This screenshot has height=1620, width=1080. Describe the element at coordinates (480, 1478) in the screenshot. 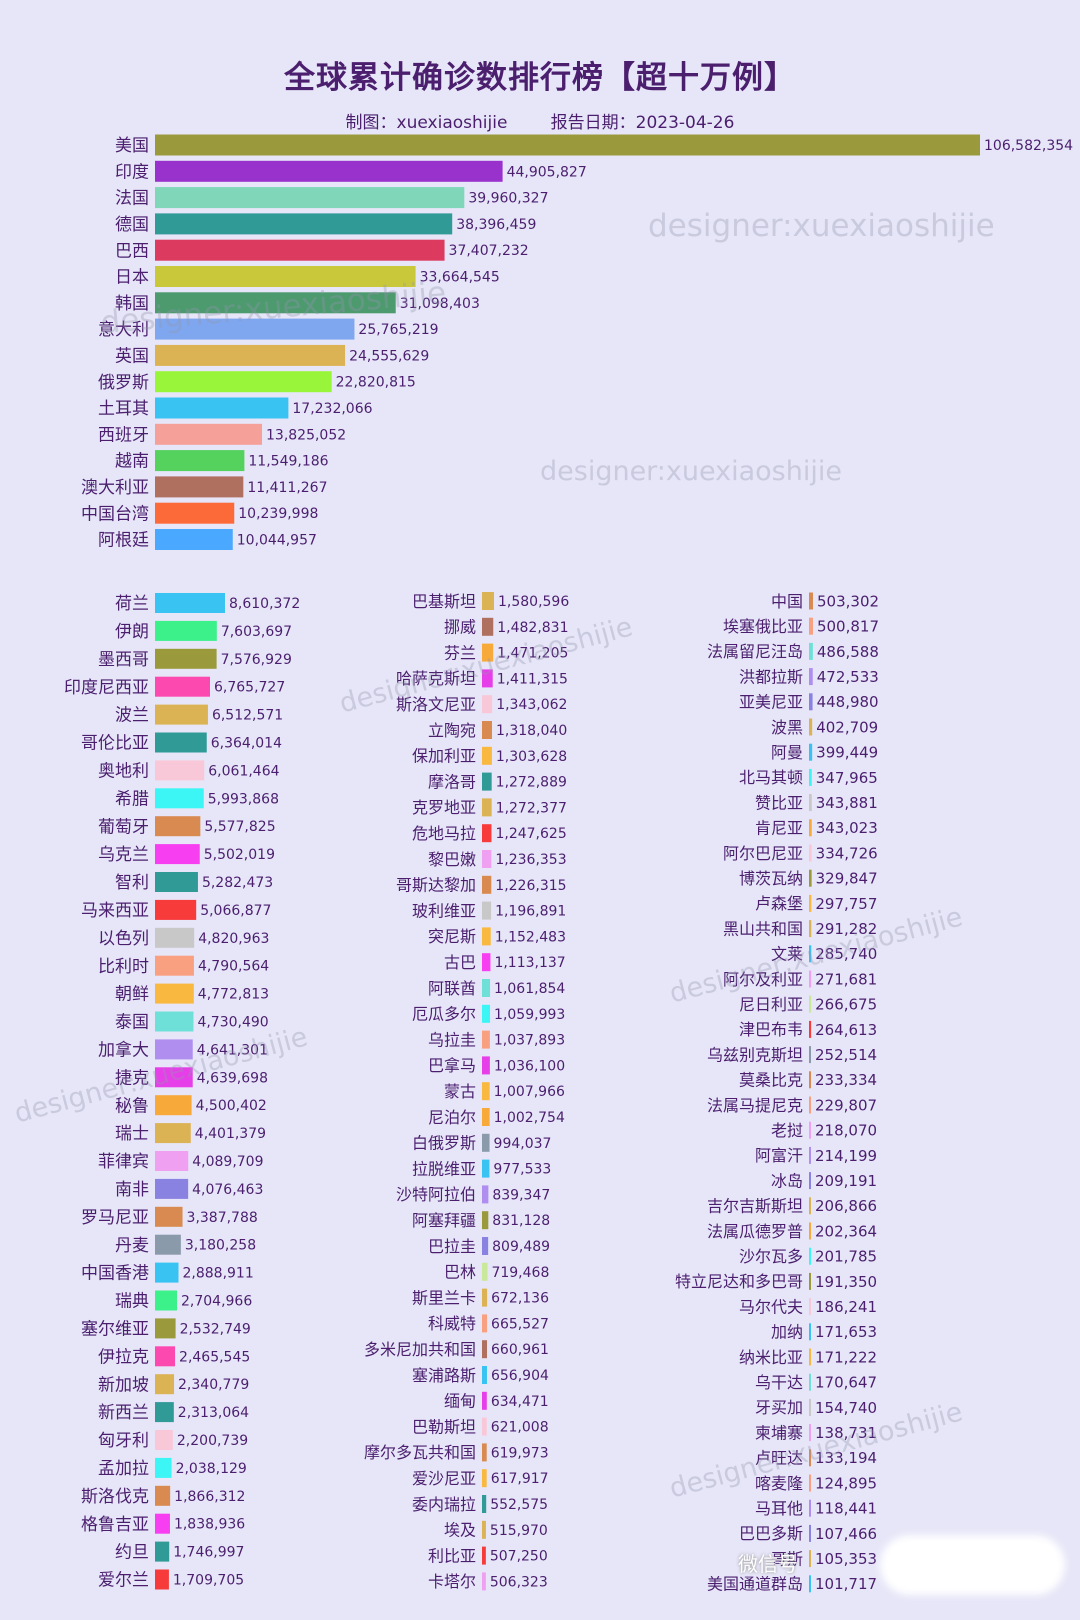

I see `col2-row: 爱沙尼亚 617,917` at that location.